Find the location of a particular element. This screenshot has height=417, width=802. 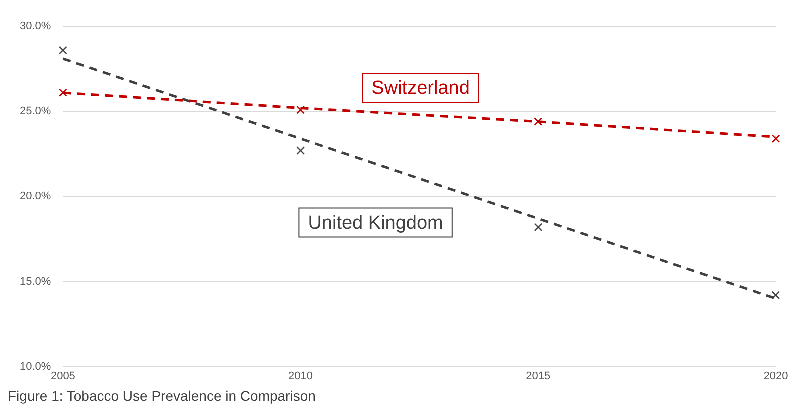

y-tick-label: 10.0% is located at coordinates (36, 366).